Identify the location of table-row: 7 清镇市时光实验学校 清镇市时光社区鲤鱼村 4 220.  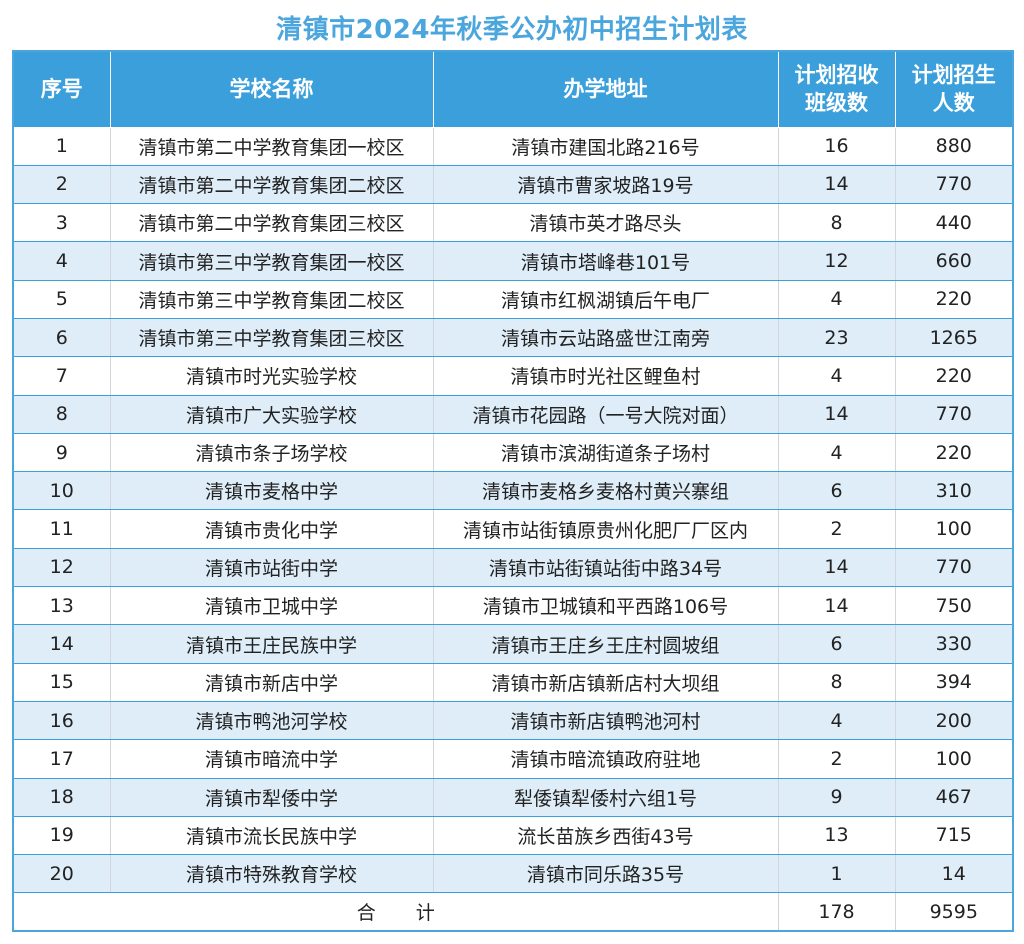
(513, 376).